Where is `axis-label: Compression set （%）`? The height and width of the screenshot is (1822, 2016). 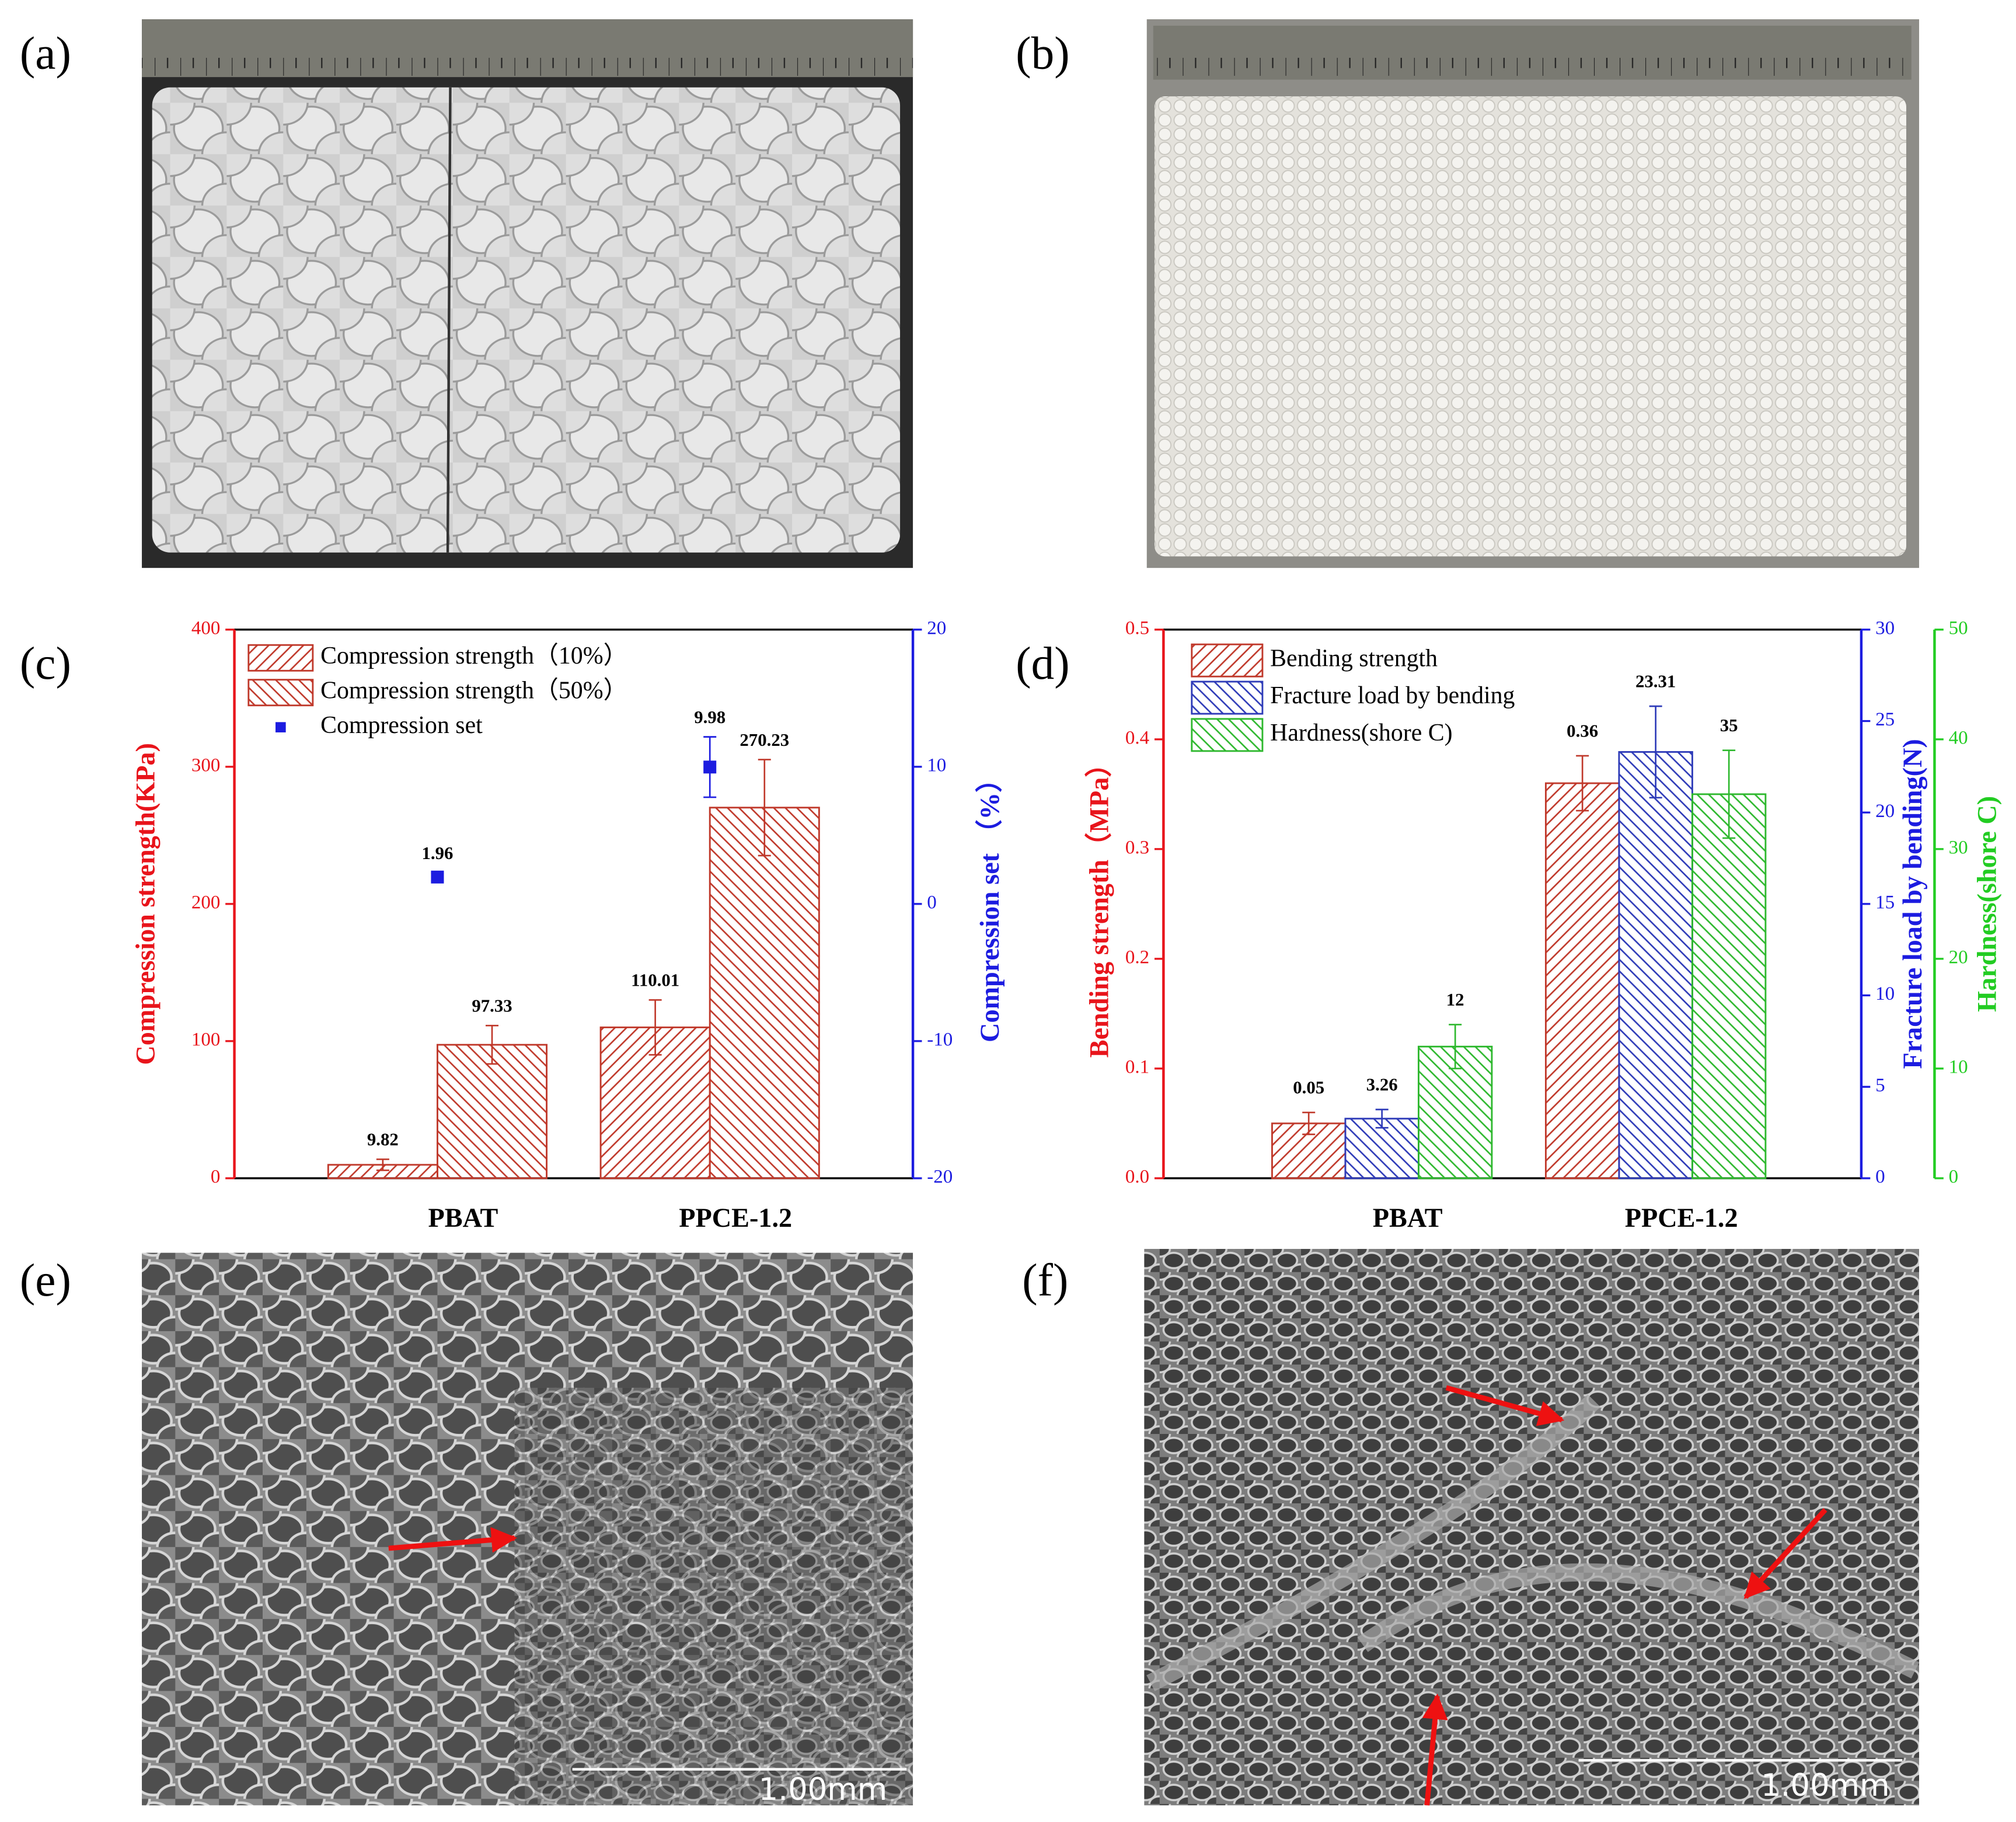
axis-label: Compression set （%） is located at coordinates (989, 904).